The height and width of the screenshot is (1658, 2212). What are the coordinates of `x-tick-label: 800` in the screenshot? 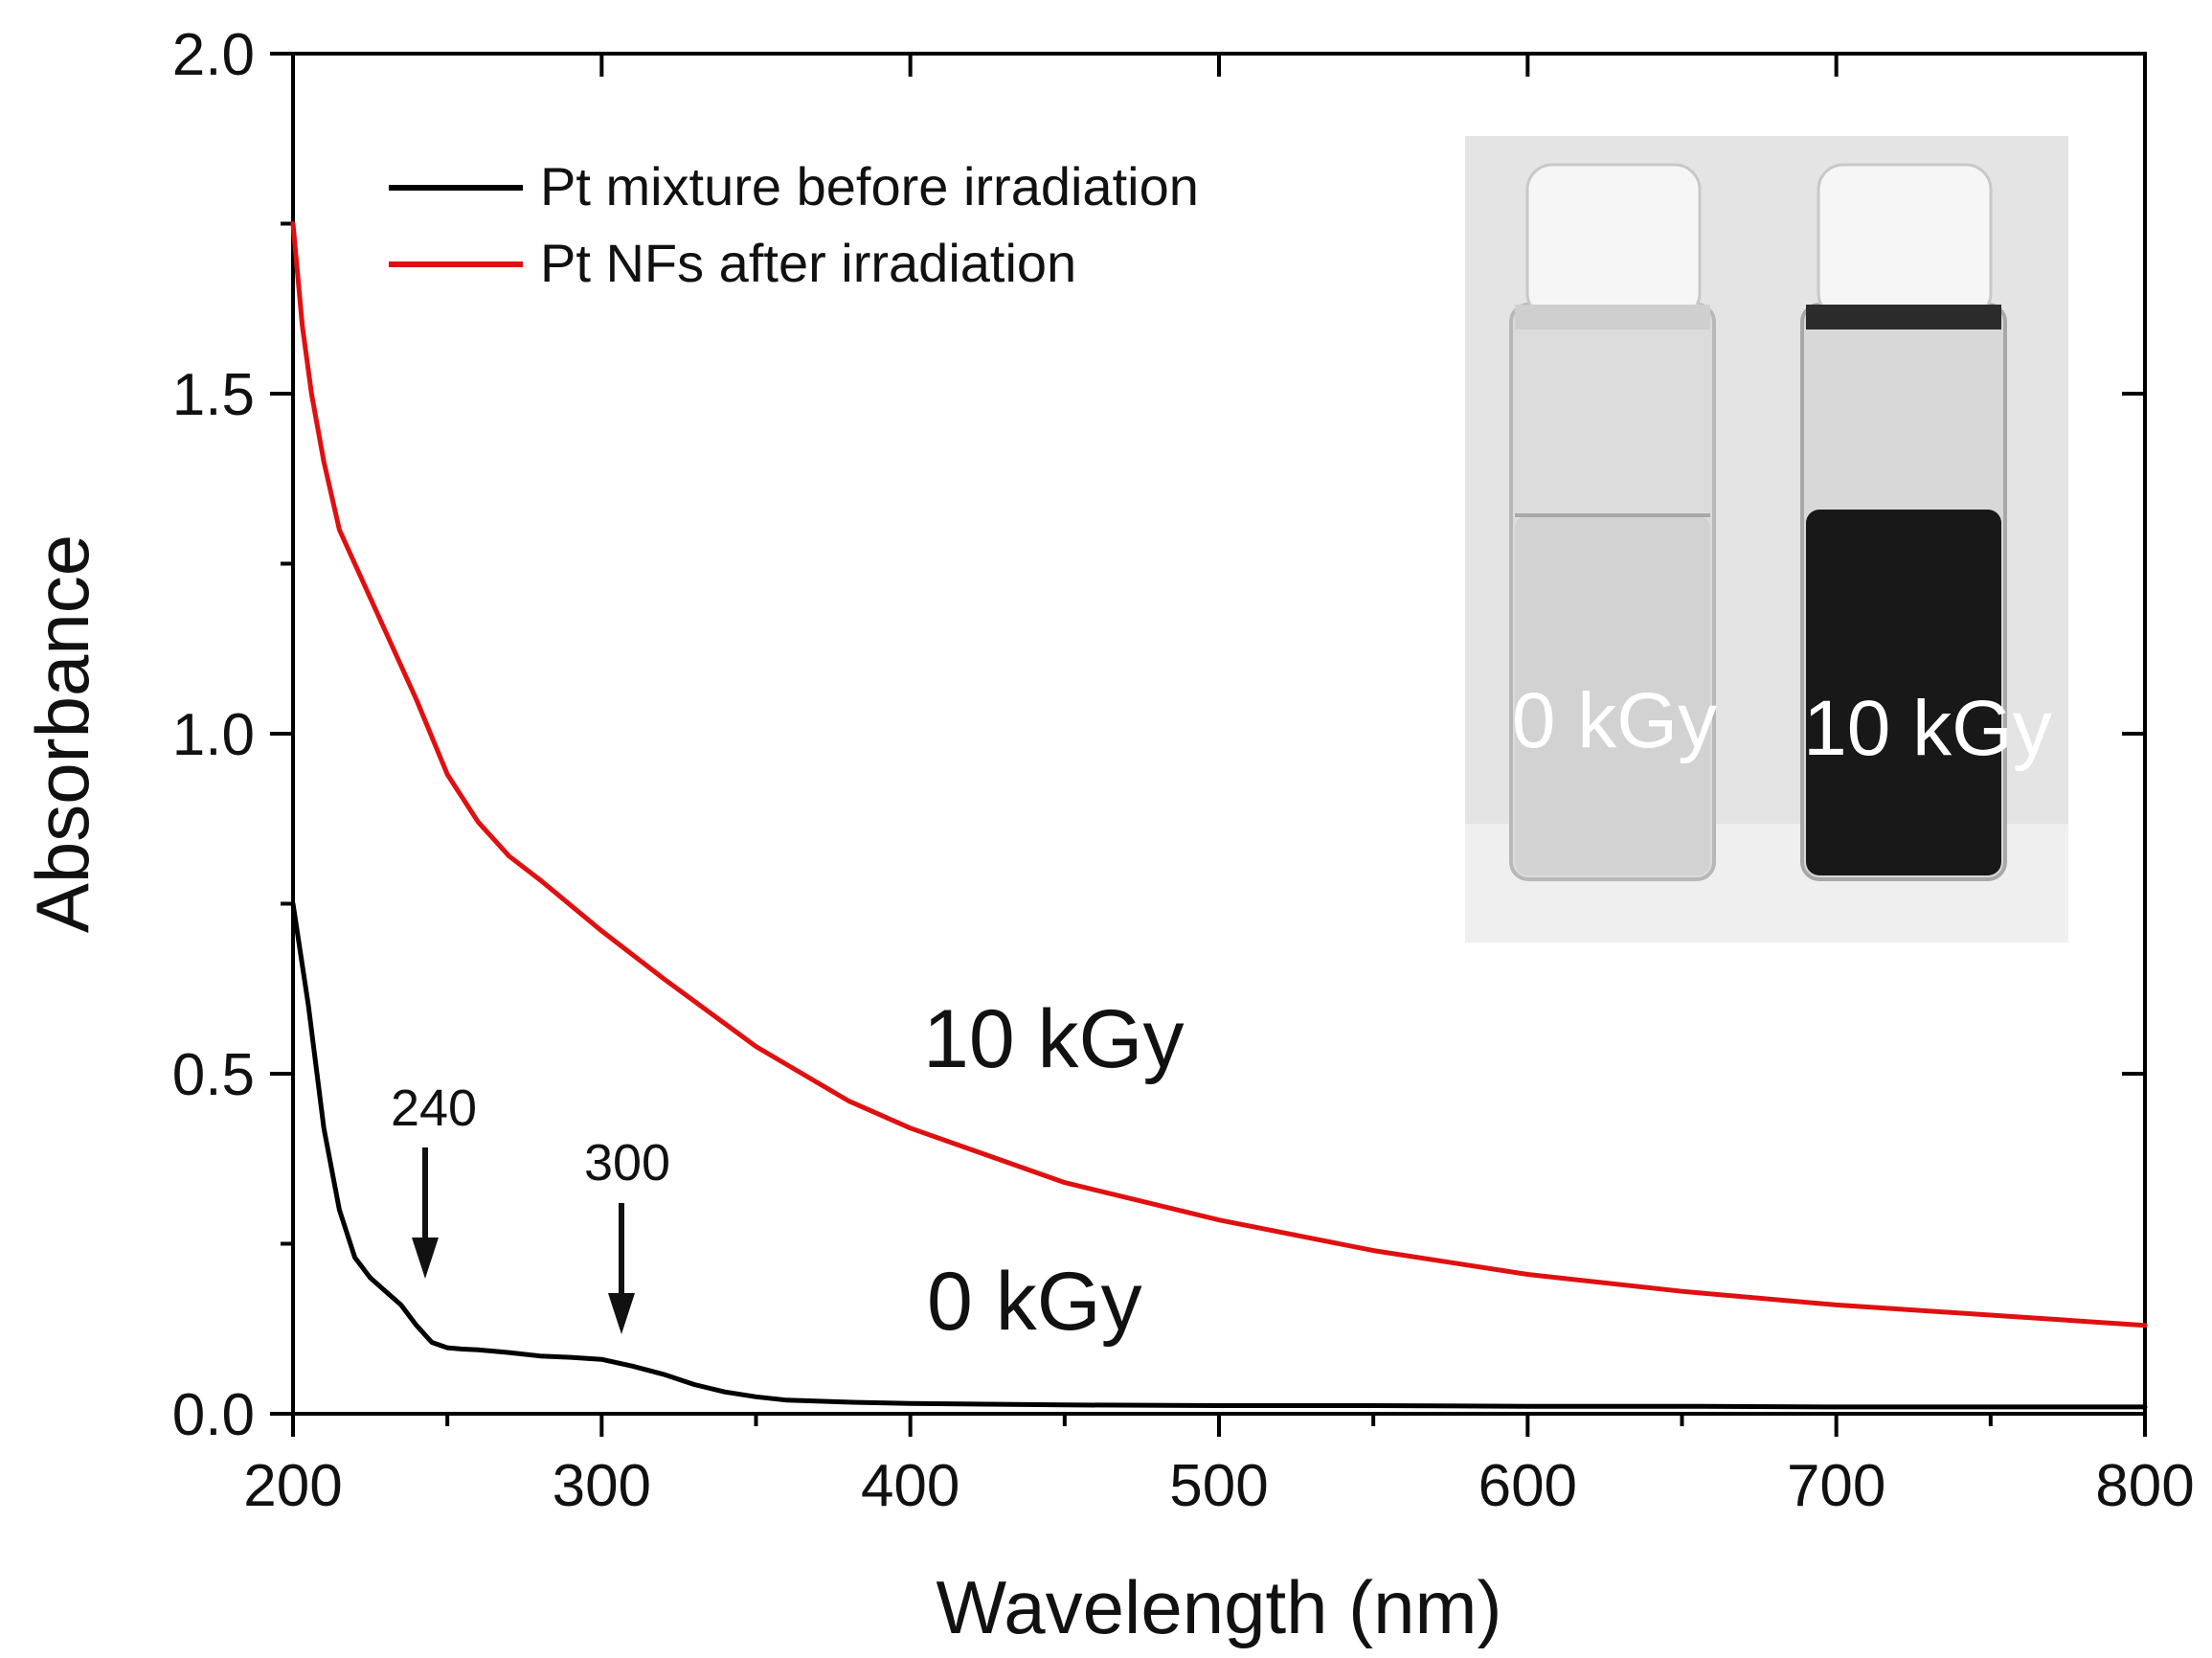 It's located at (2144, 1486).